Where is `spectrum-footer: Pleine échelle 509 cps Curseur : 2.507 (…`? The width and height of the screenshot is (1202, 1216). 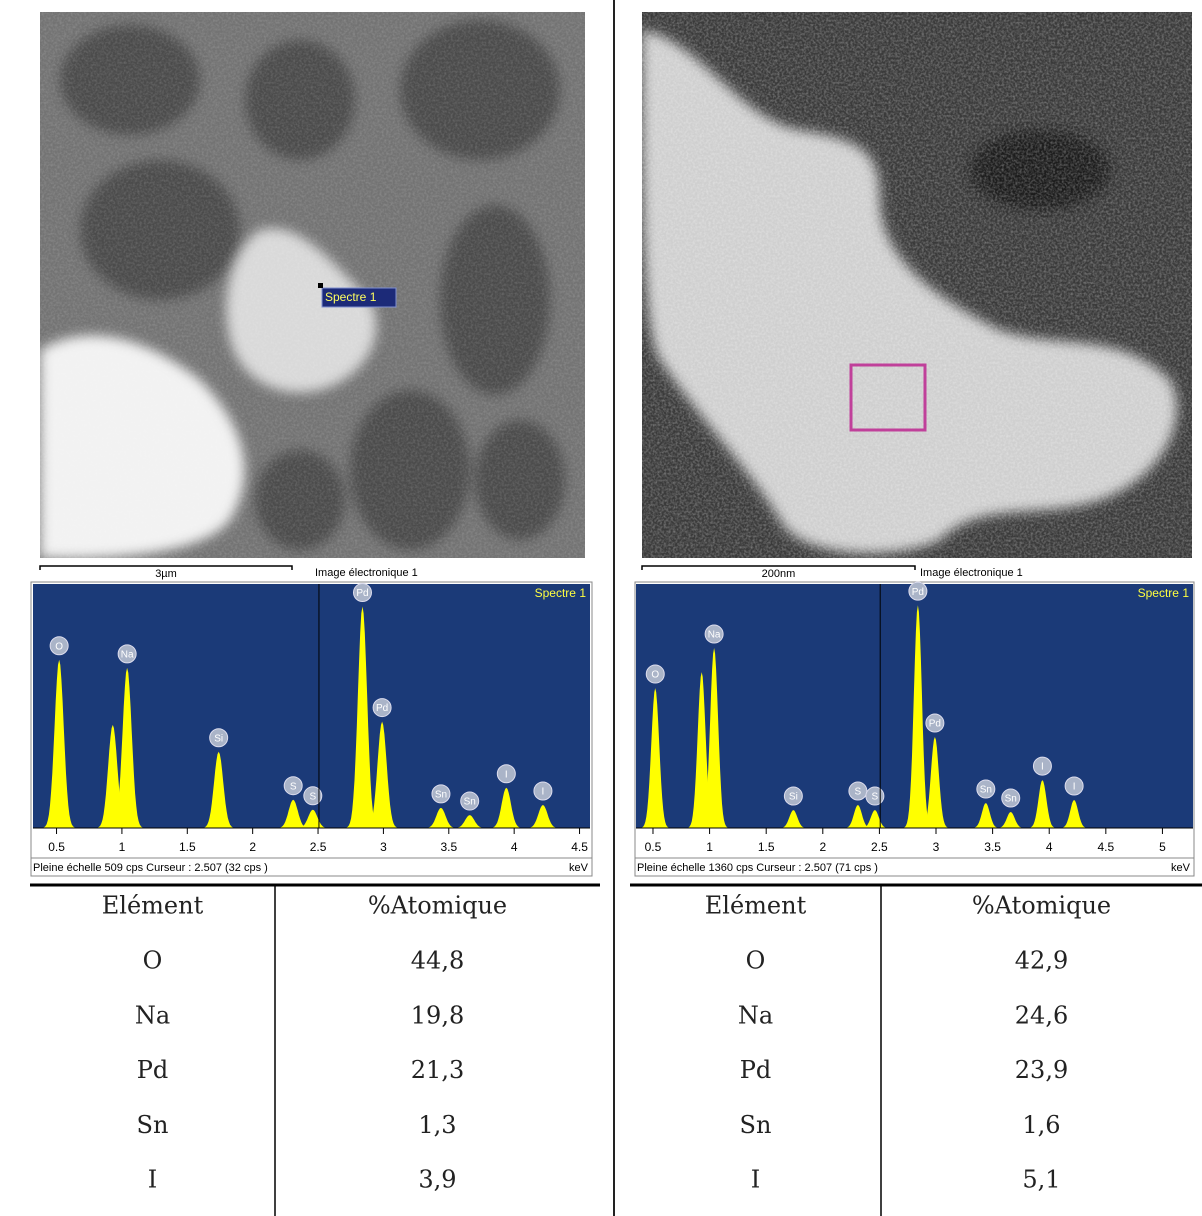 spectrum-footer: Pleine échelle 509 cps Curseur : 2.507 (… is located at coordinates (150, 868).